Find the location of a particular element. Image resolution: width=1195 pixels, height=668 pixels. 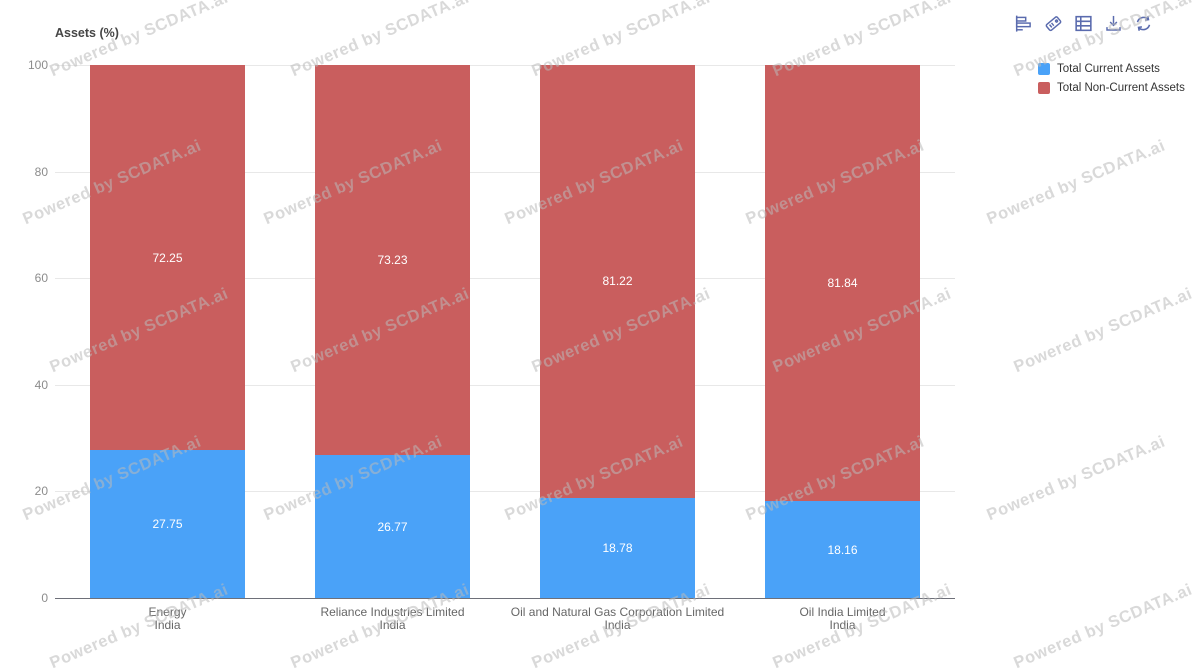

category-name: Oil India Limited is located at coordinates (842, 612).